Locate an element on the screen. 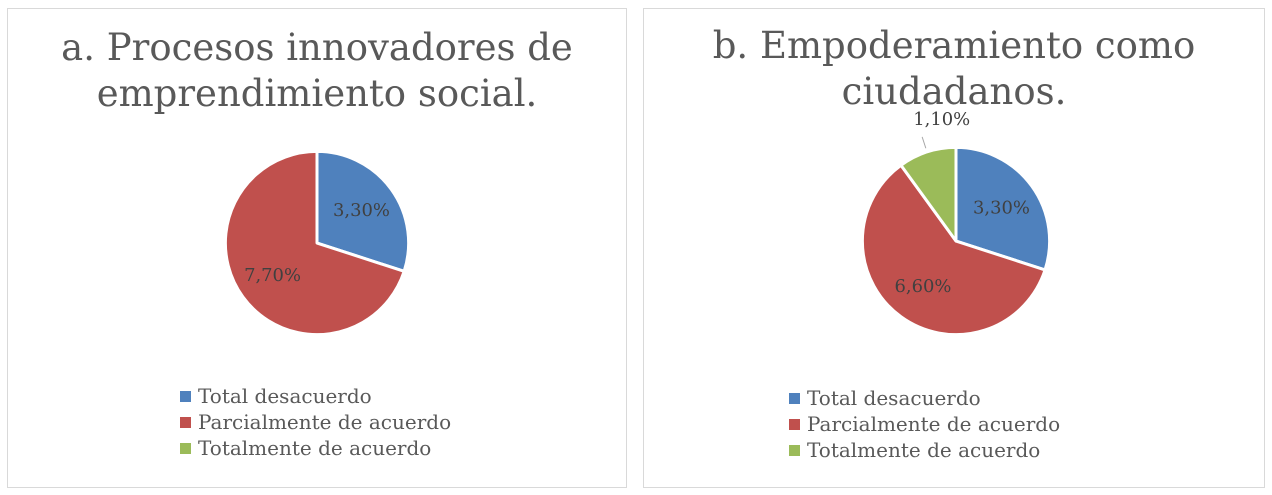  pie-chart-a: 3,30% 7,70% is located at coordinates (317, 243).